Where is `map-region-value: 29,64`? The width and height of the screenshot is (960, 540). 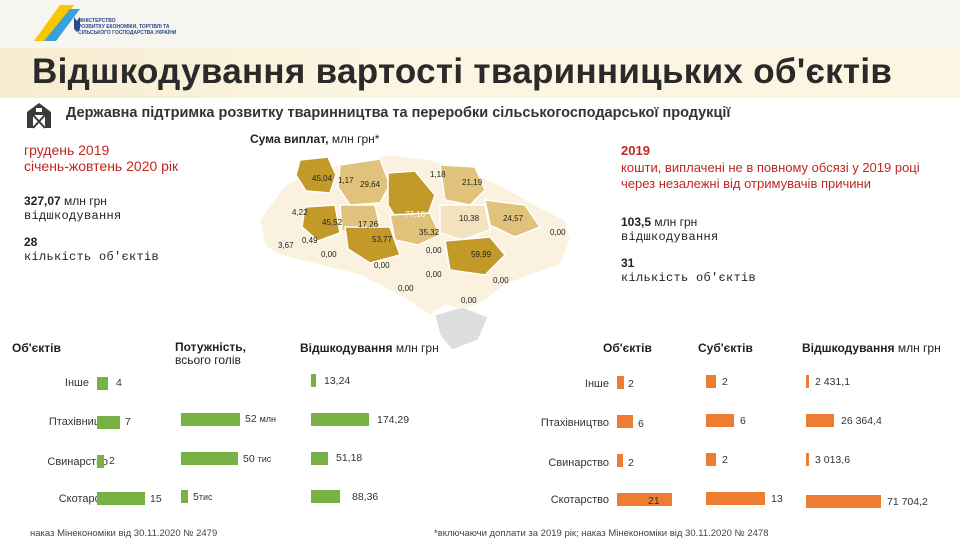 map-region-value: 29,64 is located at coordinates (370, 184).